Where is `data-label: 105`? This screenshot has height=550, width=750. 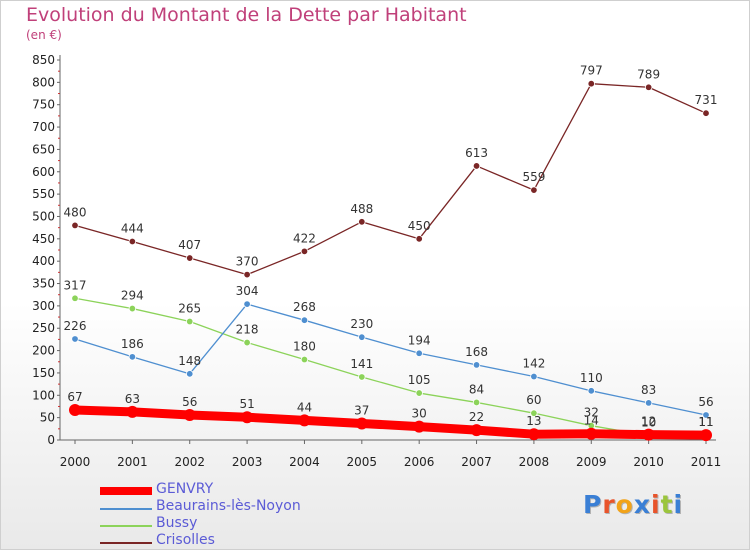
data-label: 105 is located at coordinates (419, 380).